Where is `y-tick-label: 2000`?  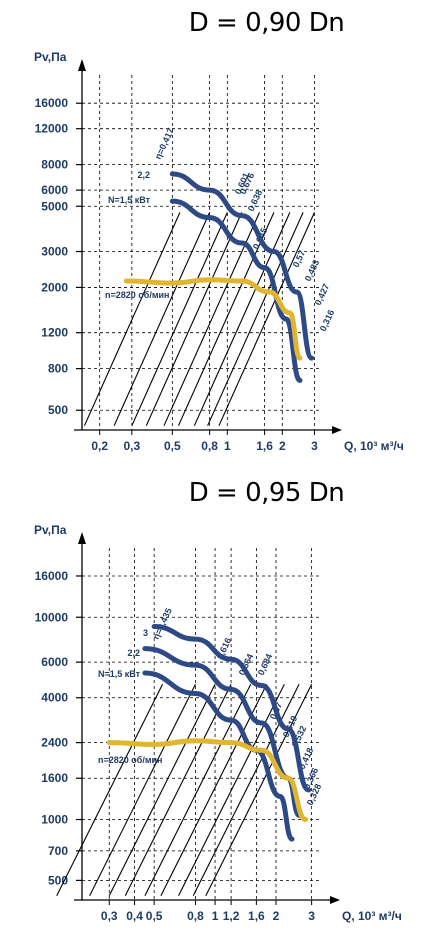
y-tick-label: 2000 is located at coordinates (54, 287).